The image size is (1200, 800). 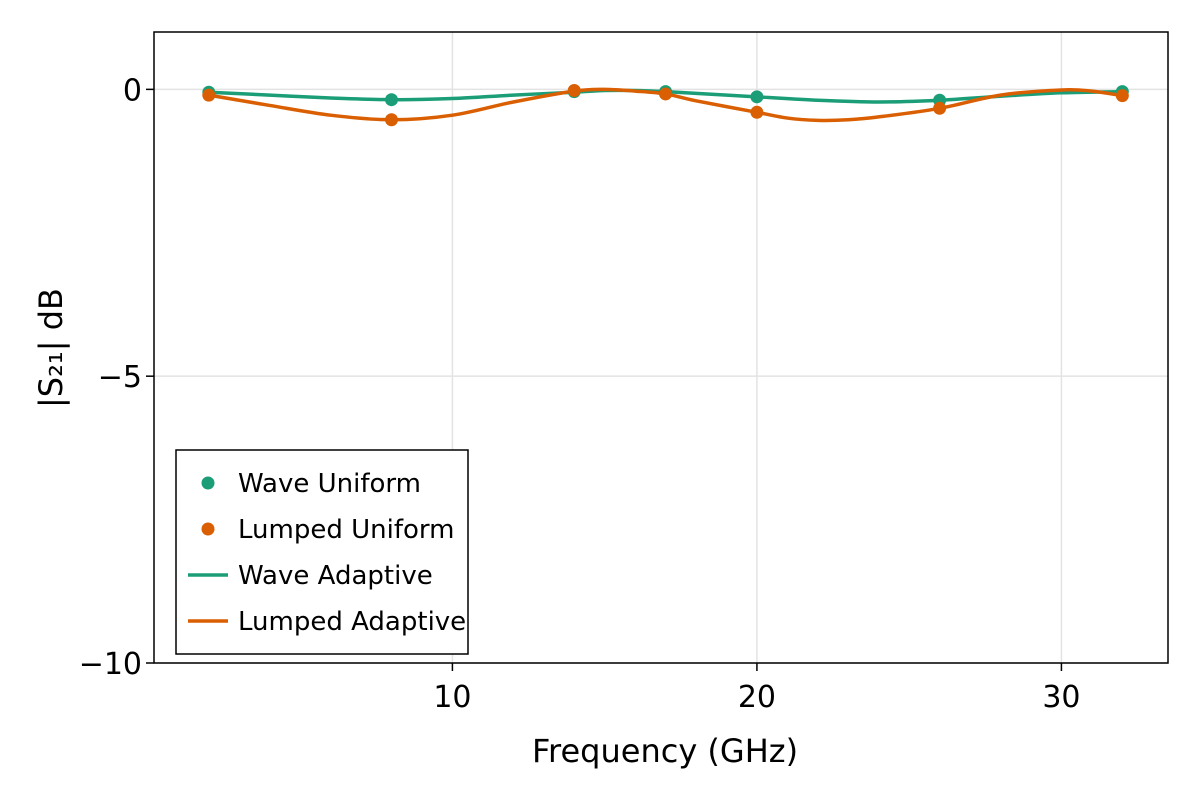 I want to click on x-tick-label: 10, so click(x=452, y=697).